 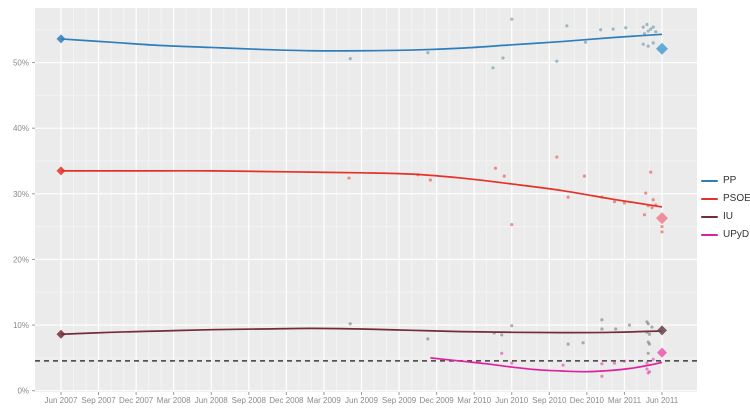 I want to click on iu-end-marker, so click(x=662, y=330).